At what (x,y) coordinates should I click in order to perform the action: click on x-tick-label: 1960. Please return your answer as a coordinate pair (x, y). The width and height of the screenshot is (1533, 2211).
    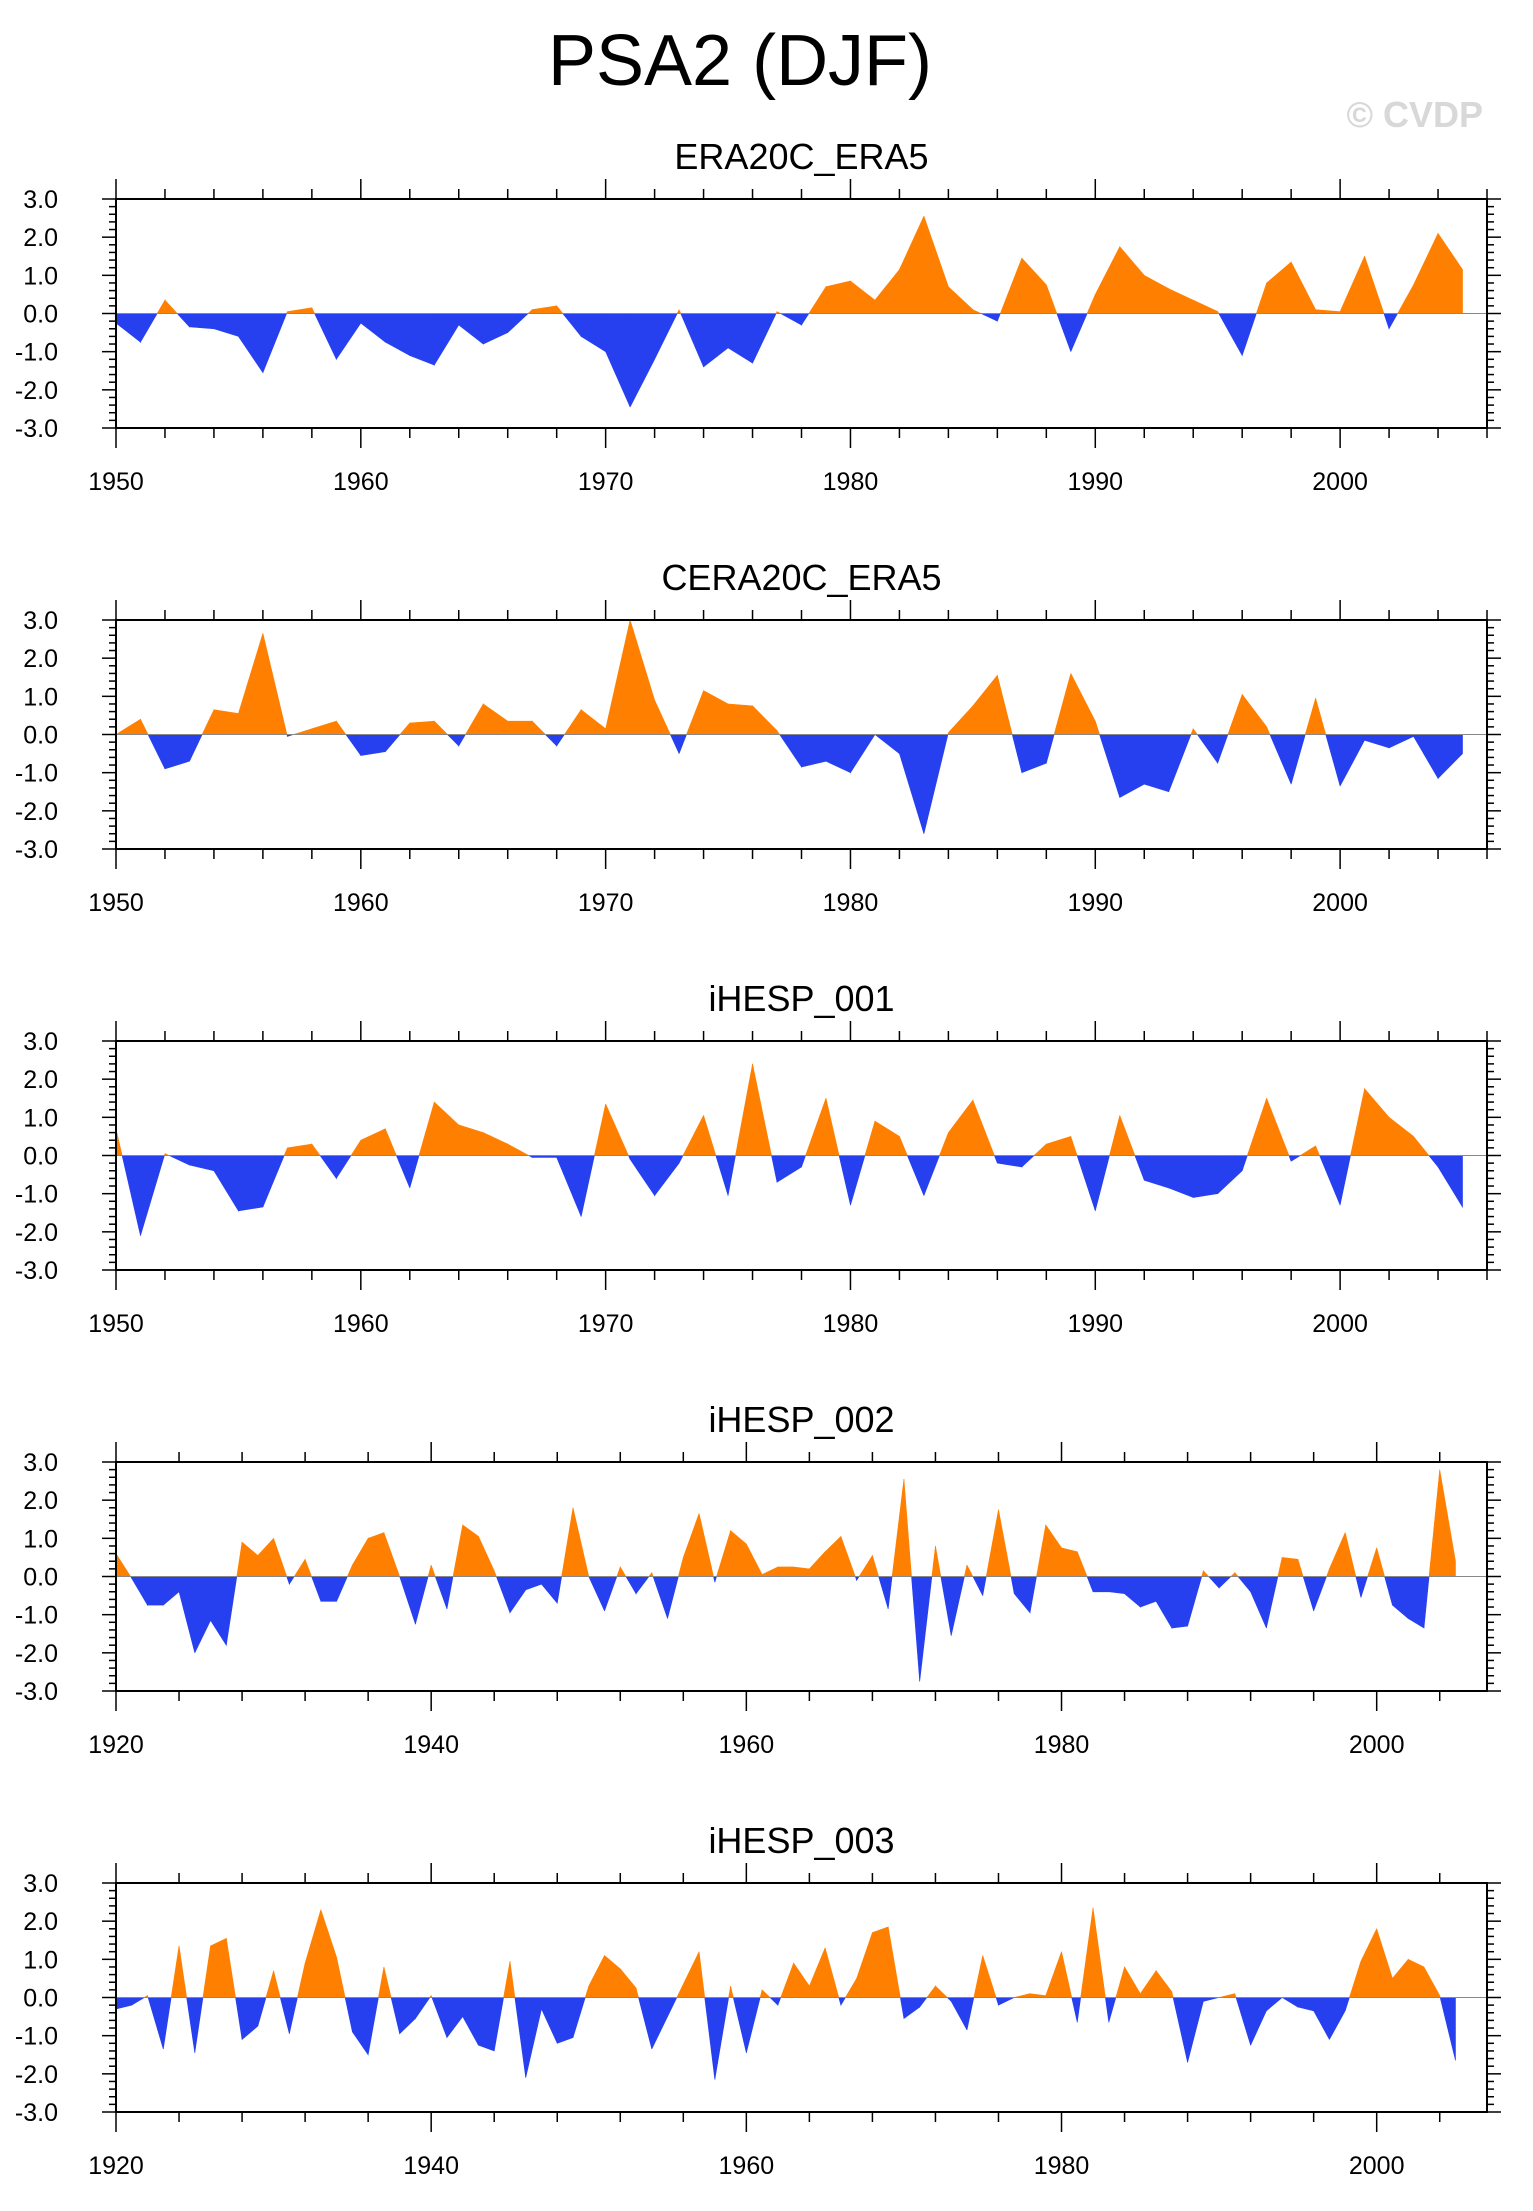
    Looking at the image, I should click on (361, 903).